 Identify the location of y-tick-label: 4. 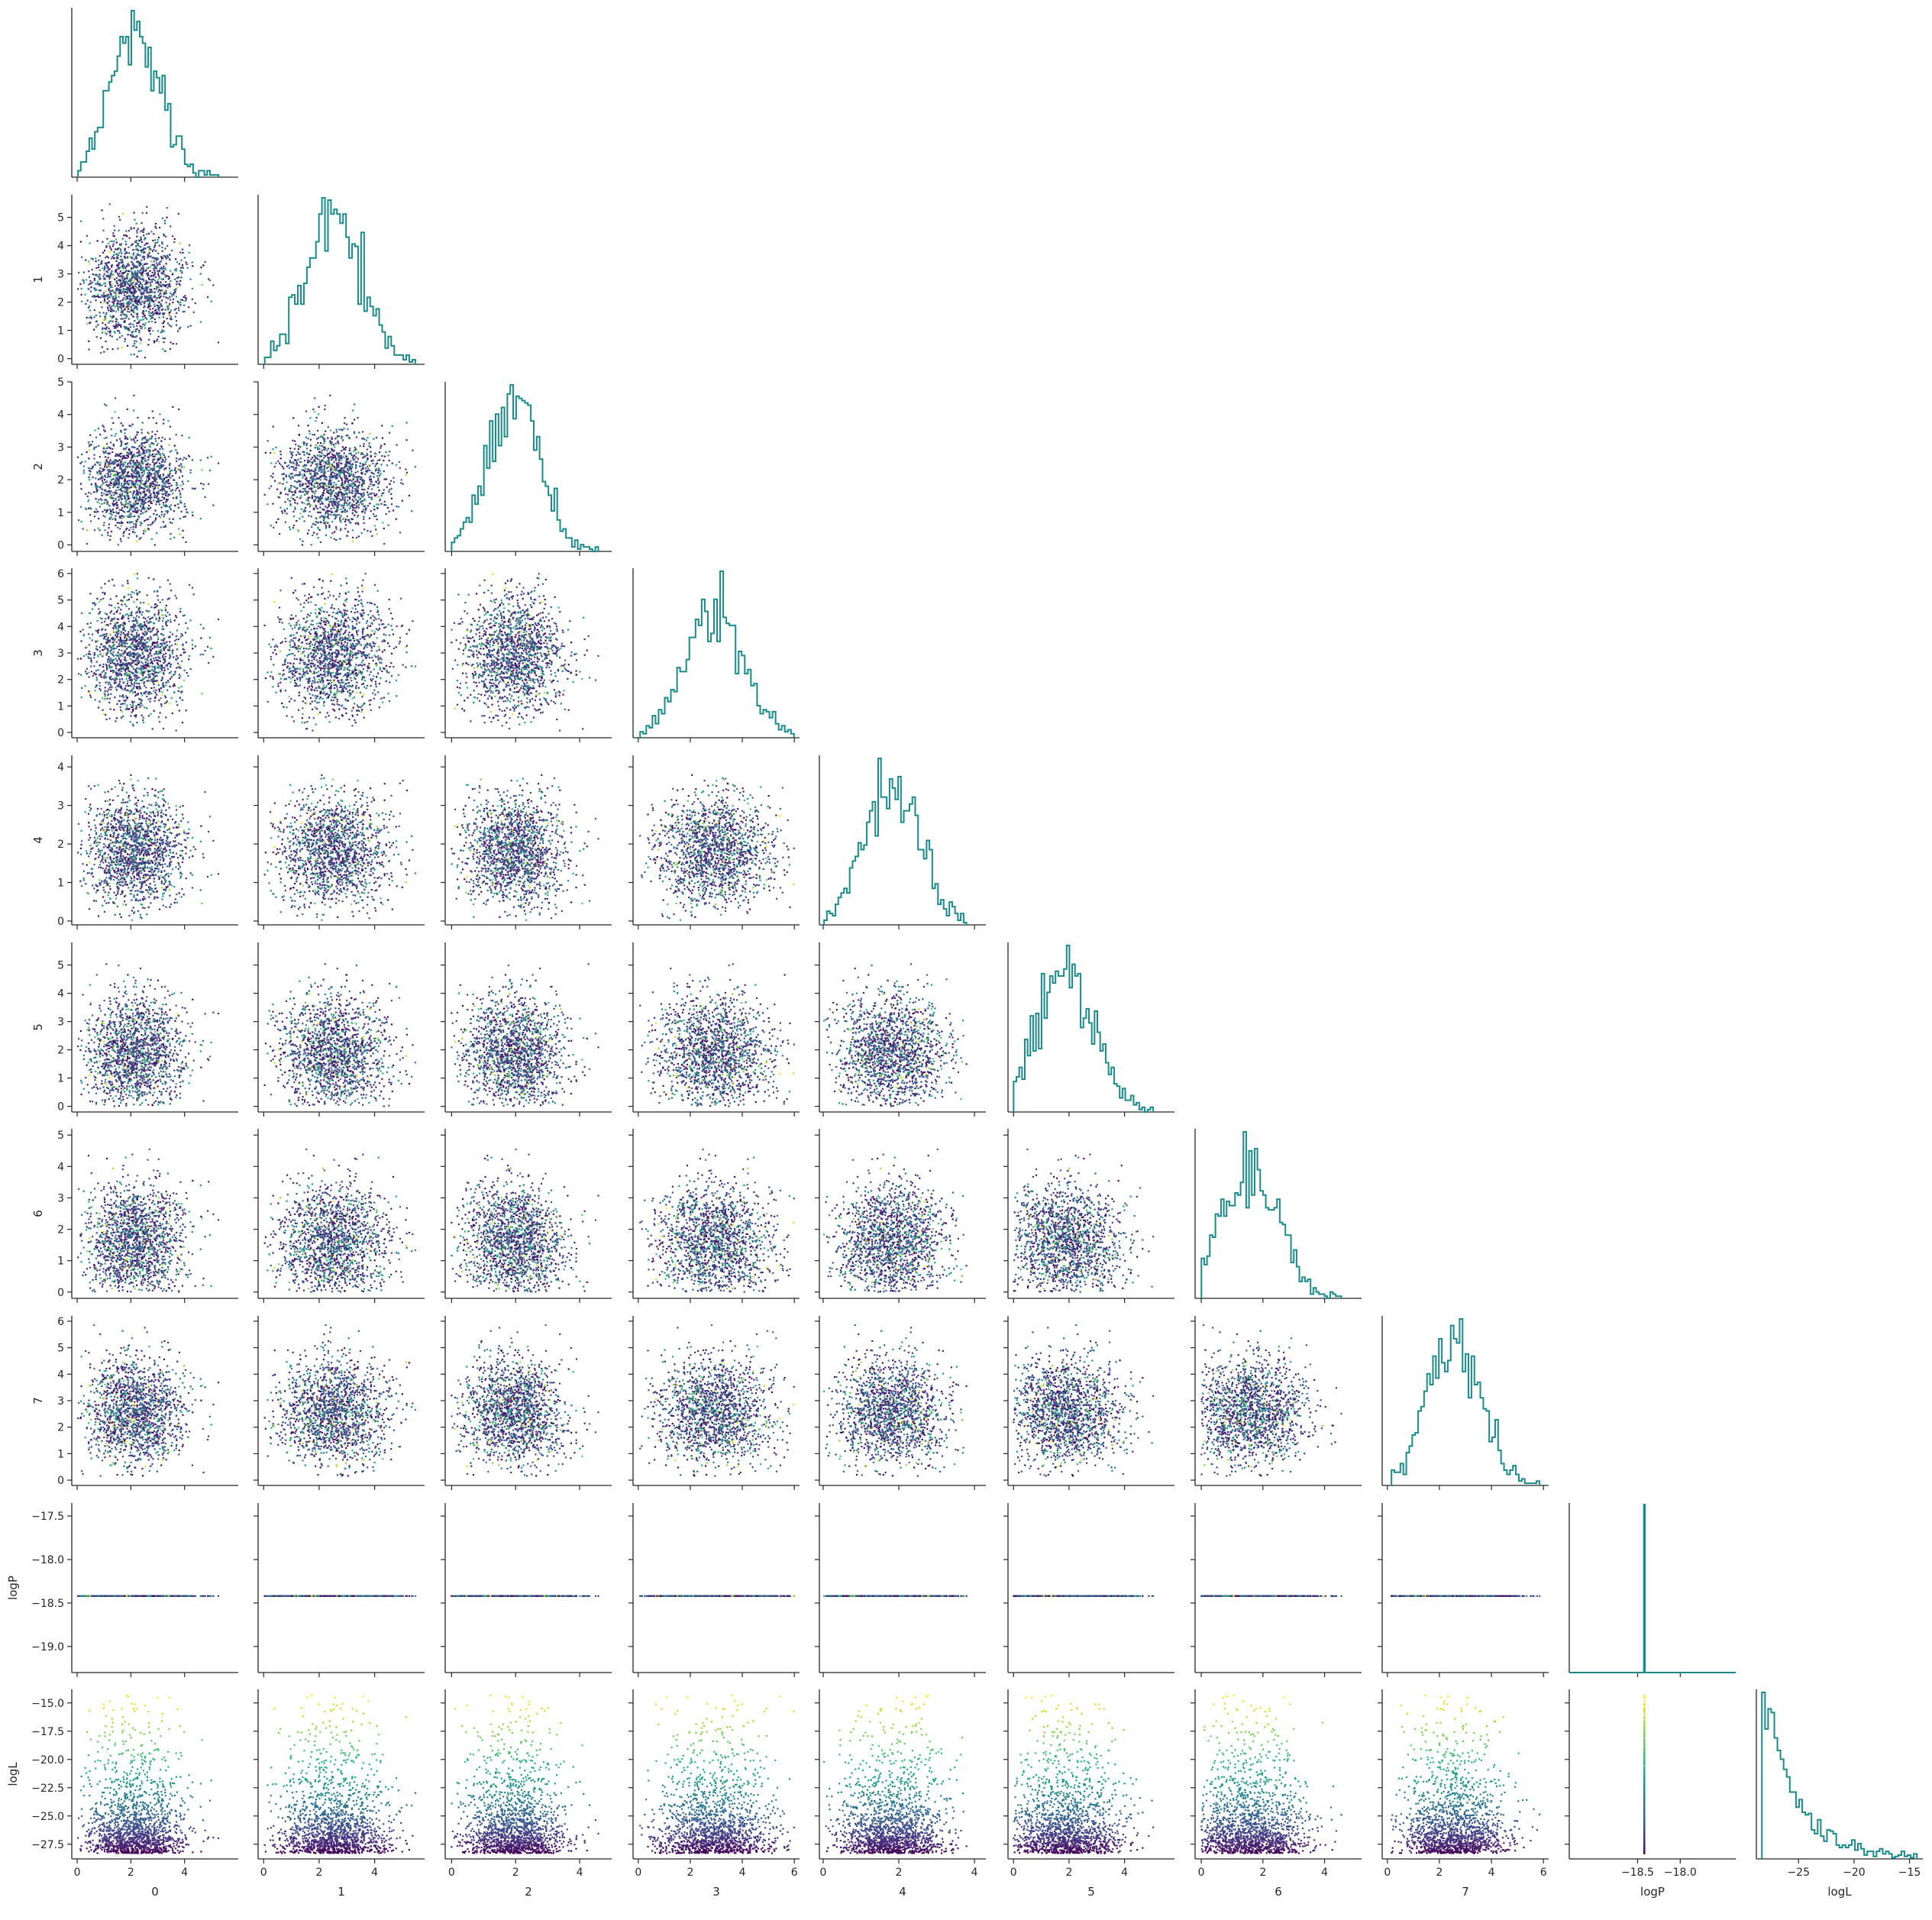
(61, 415).